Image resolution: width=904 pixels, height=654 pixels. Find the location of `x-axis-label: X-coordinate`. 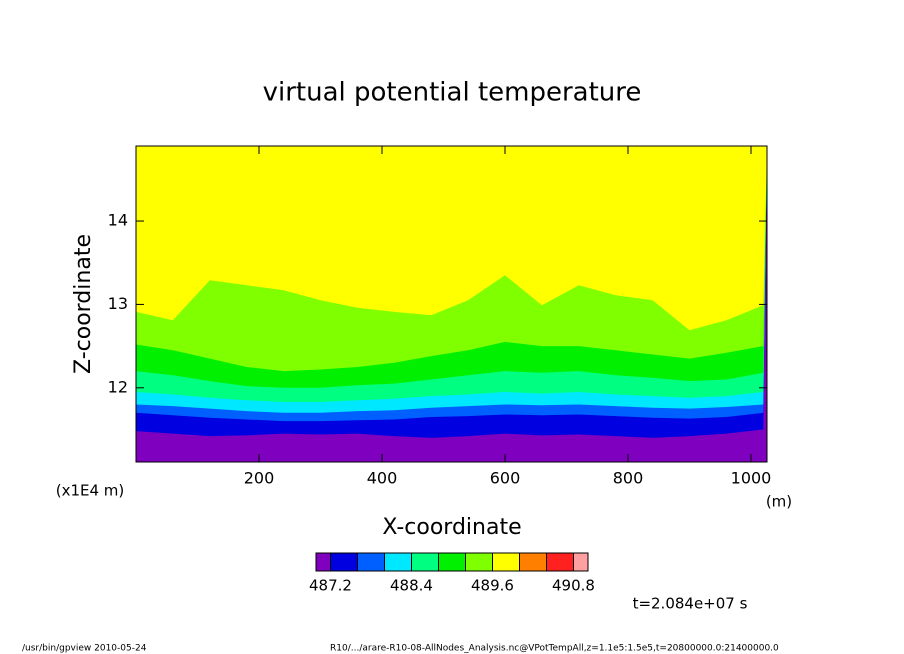

x-axis-label: X-coordinate is located at coordinates (451, 527).